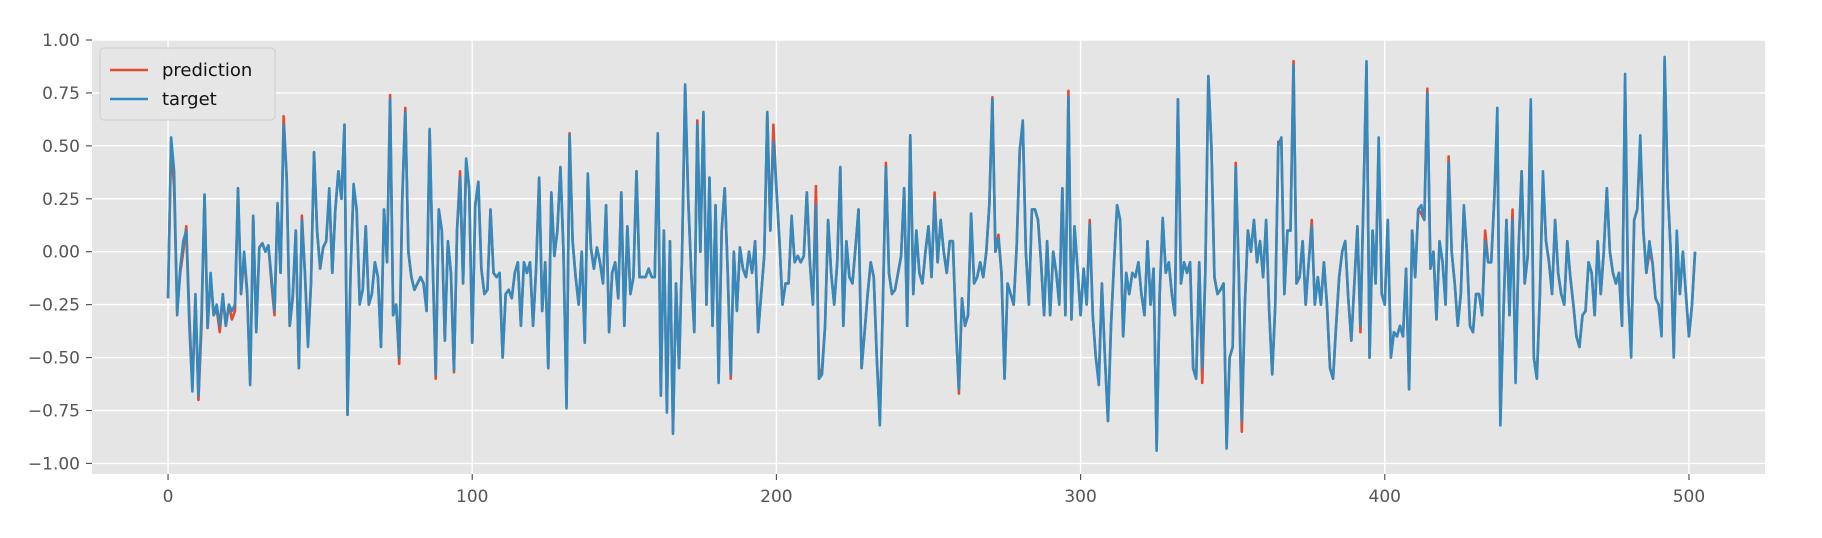 The height and width of the screenshot is (538, 1822). I want to click on y-tick-label: −0.50, so click(54, 359).